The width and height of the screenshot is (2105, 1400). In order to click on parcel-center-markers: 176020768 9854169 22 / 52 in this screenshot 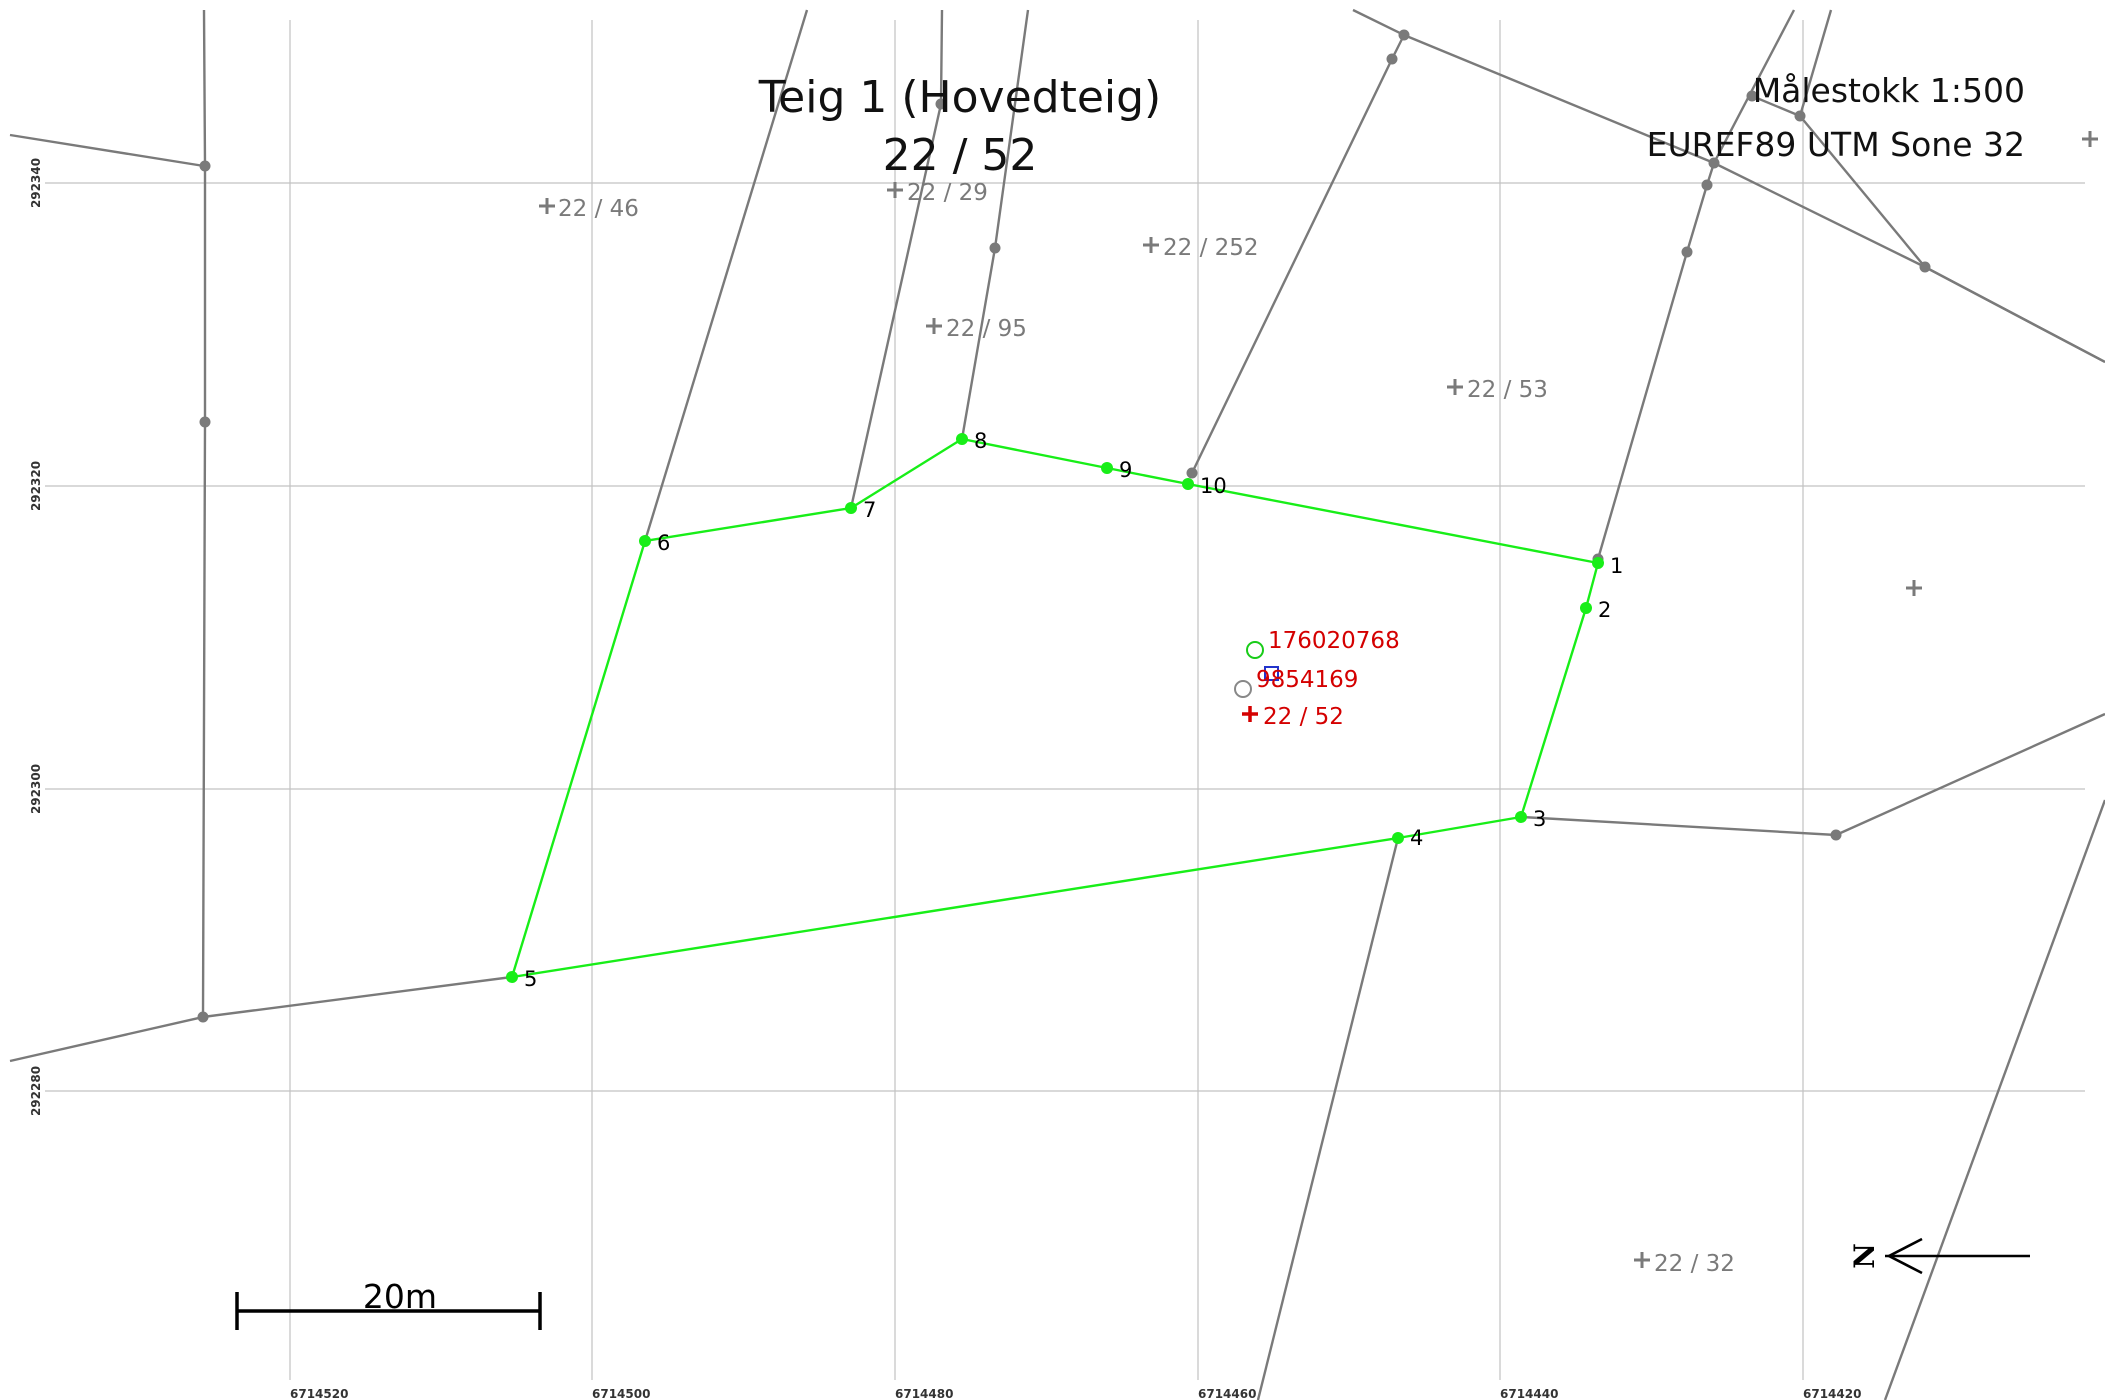, I will do `click(1317, 679)`.